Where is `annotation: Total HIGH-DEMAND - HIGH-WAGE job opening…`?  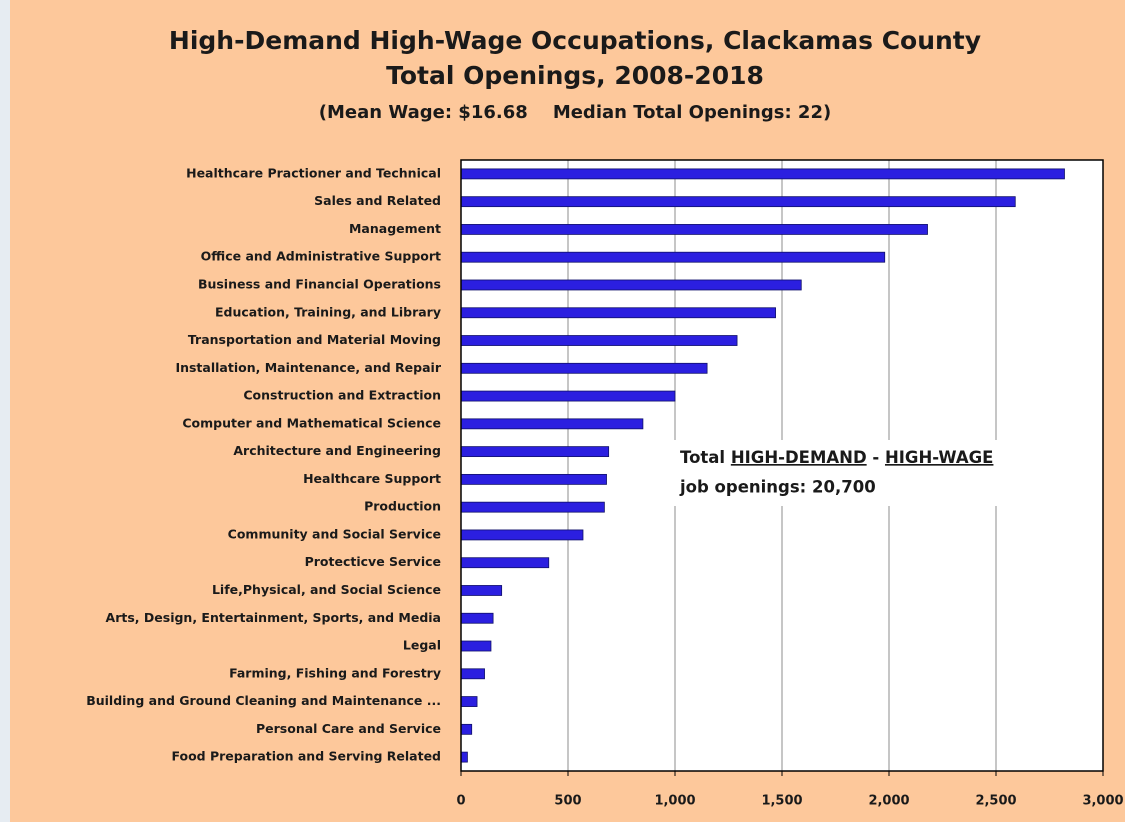 annotation: Total HIGH-DEMAND - HIGH-WAGE job opening… is located at coordinates (847, 473).